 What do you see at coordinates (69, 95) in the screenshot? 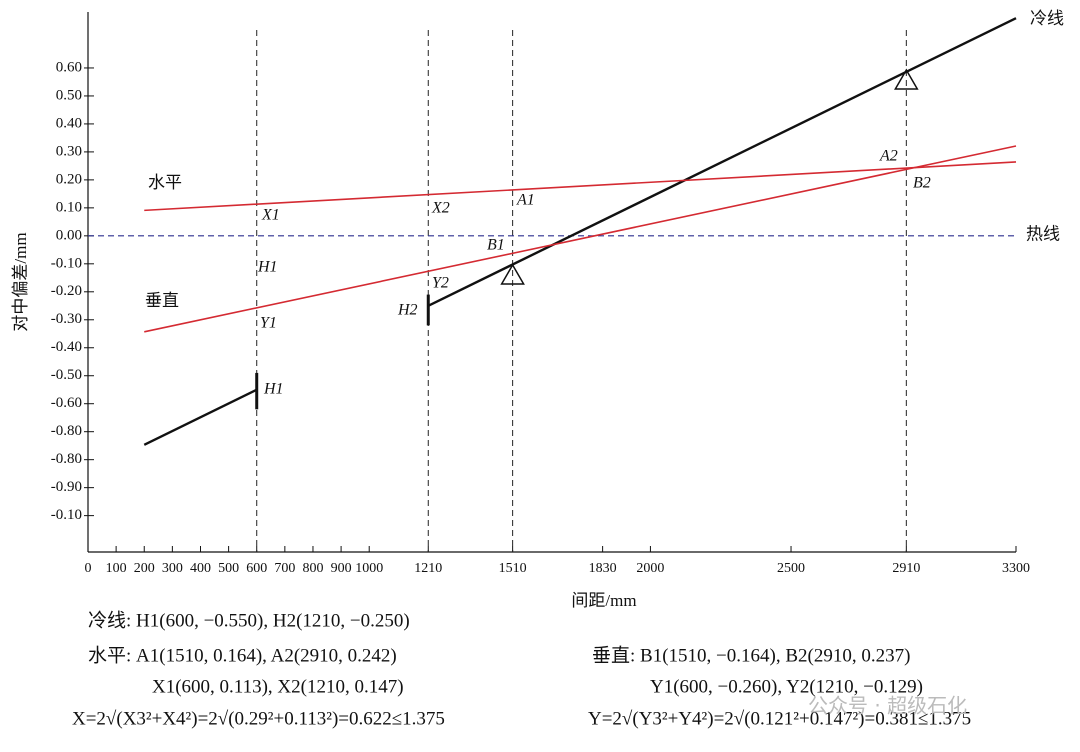
I see `y-tick-label: 0.50` at bounding box center [69, 95].